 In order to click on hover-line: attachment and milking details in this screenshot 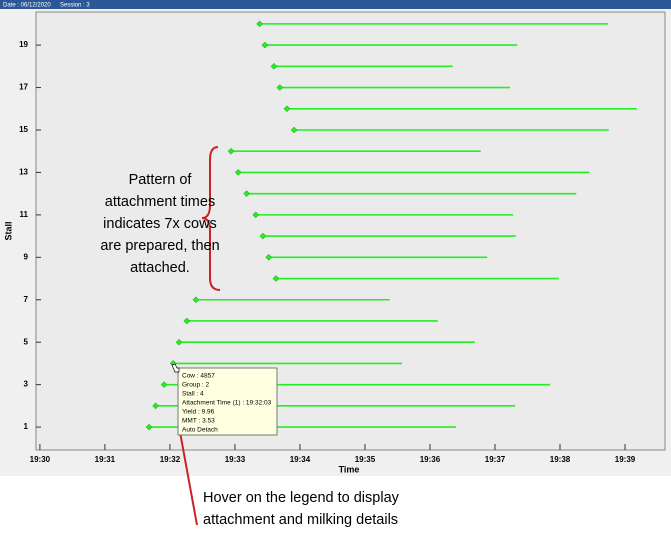, I will do `click(300, 520)`.